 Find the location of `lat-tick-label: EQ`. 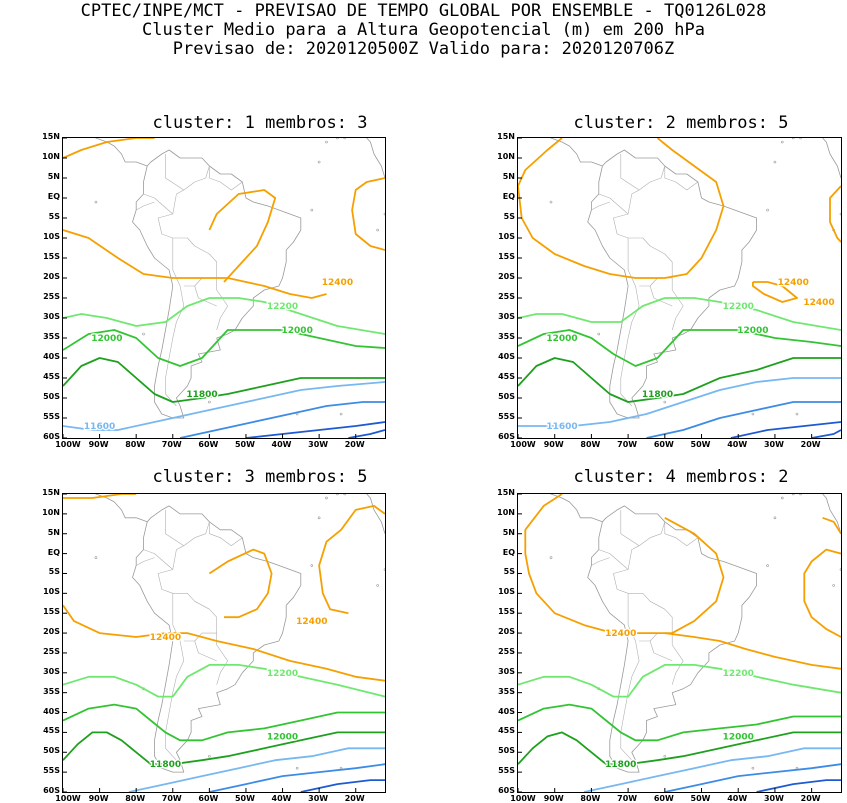

lat-tick-label: EQ is located at coordinates (53, 552).